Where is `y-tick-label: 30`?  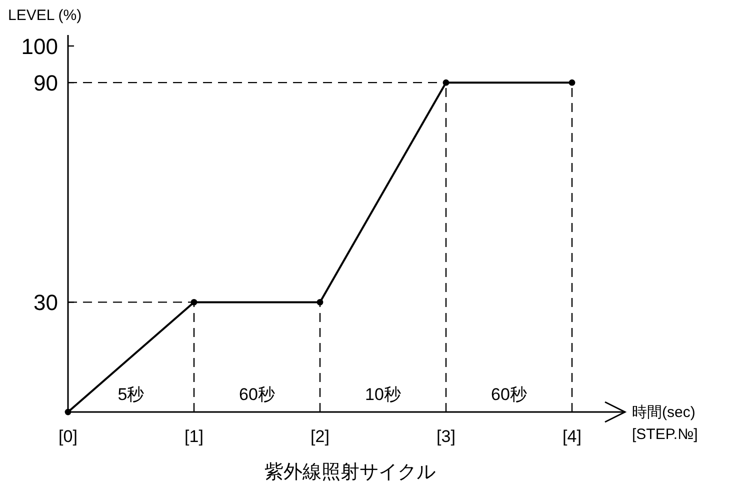 y-tick-label: 30 is located at coordinates (46, 303).